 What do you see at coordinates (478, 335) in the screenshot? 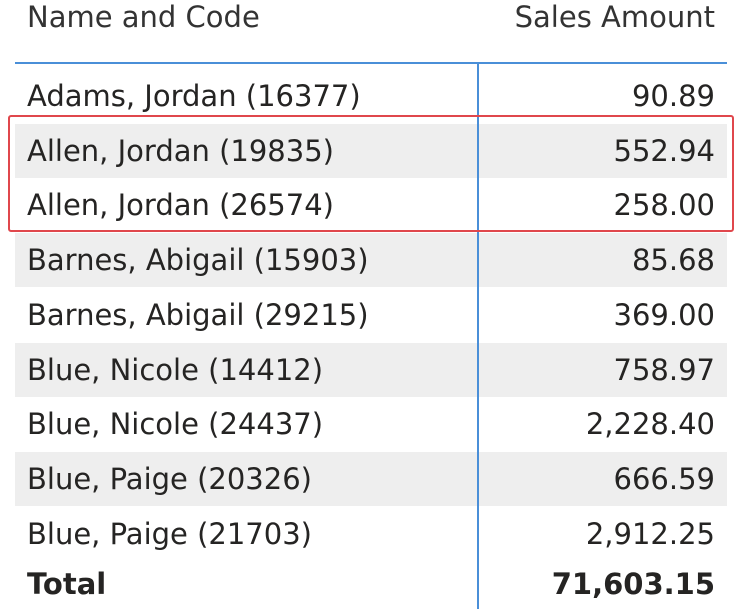
I see `column-divider` at bounding box center [478, 335].